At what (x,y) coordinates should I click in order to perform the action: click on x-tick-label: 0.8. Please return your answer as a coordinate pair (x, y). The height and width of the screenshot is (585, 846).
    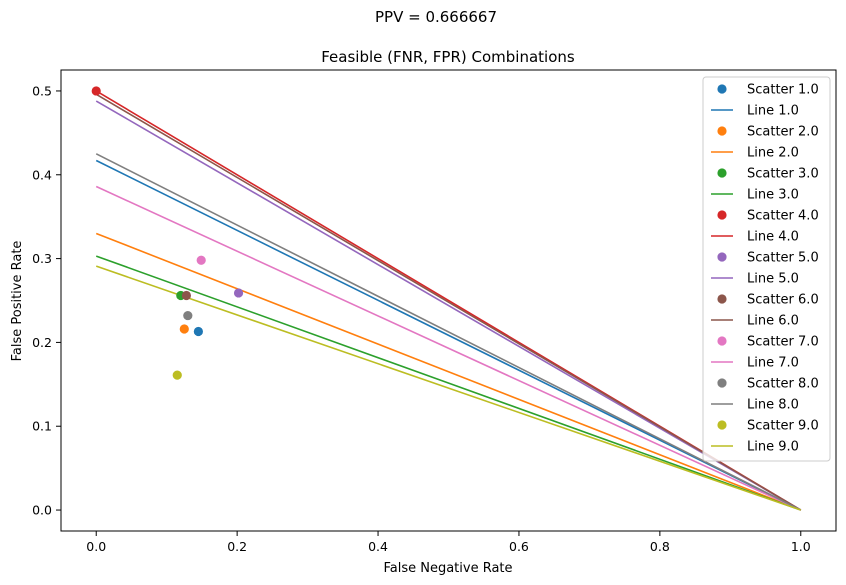
    Looking at the image, I should click on (660, 546).